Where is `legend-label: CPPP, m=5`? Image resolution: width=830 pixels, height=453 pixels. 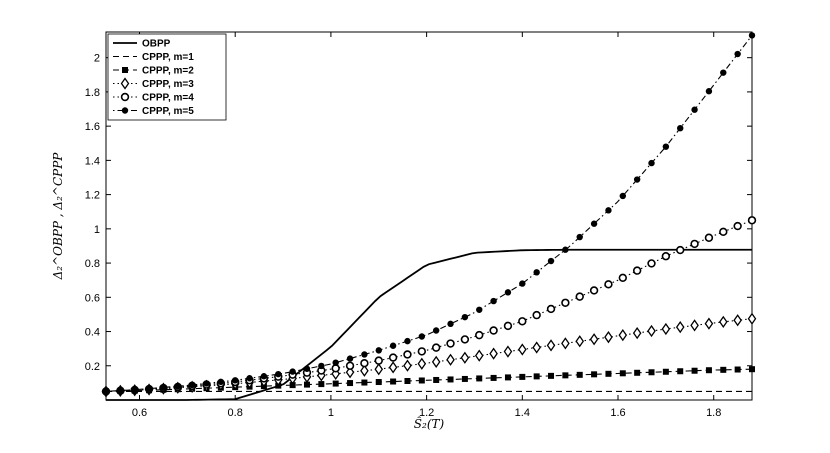
legend-label: CPPP, m=5 is located at coordinates (168, 111).